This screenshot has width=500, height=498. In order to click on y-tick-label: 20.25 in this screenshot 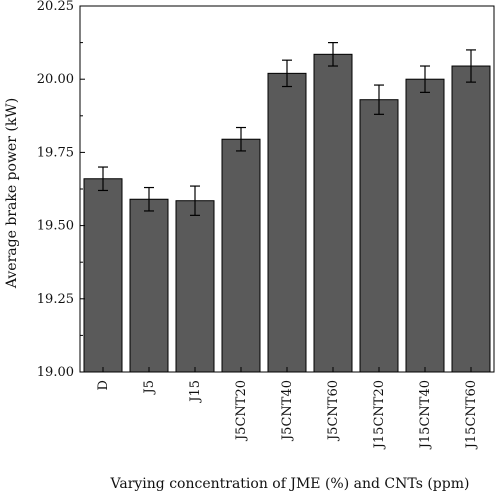, I will do `click(55, 7)`.